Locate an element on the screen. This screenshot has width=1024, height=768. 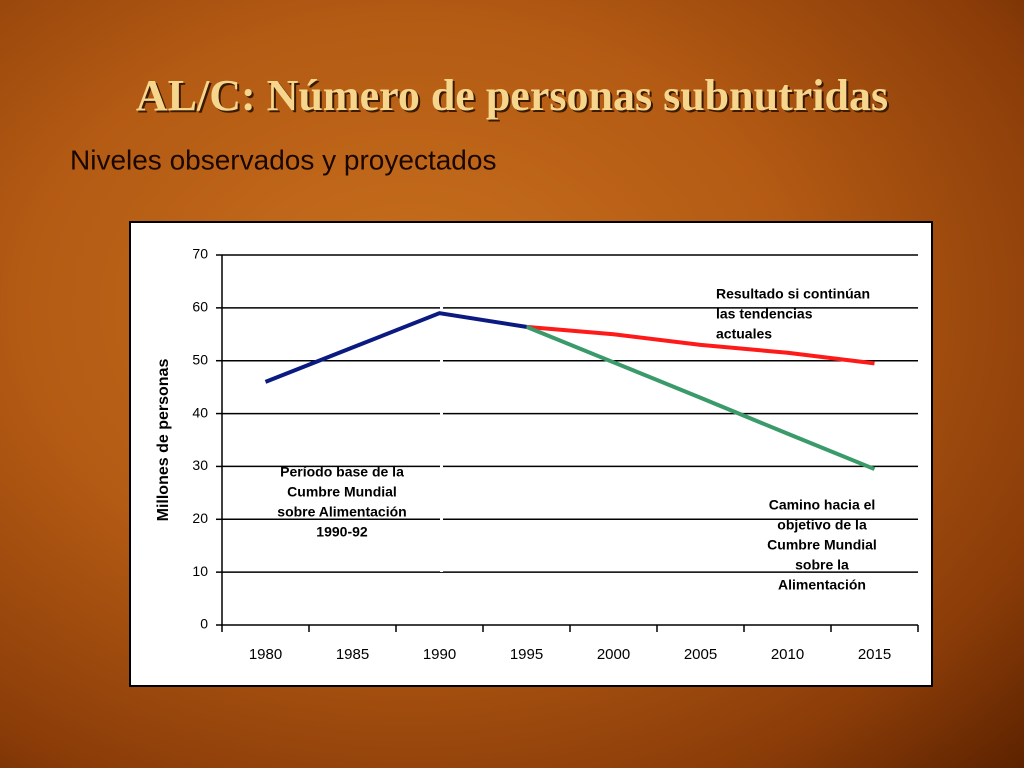
y-tick-label: 60 is located at coordinates (200, 307).